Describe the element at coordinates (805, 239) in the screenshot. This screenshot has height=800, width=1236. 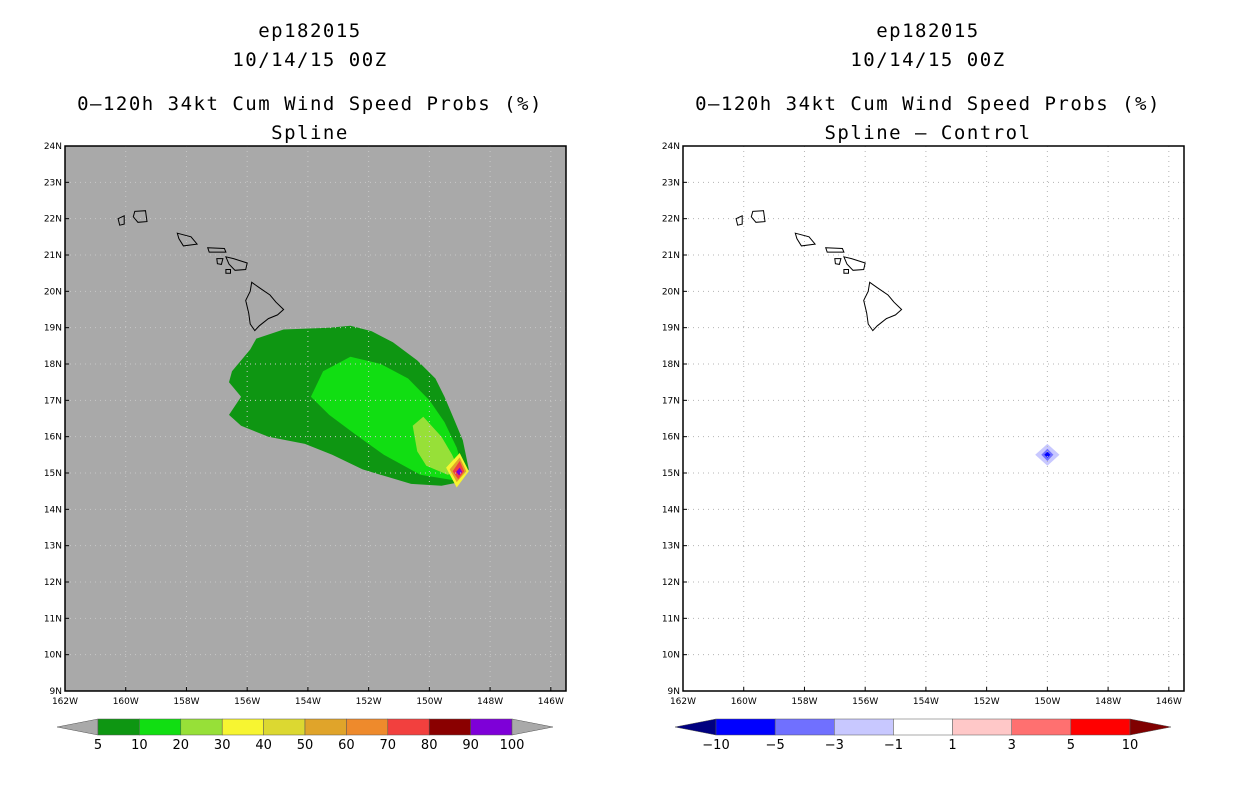
I see `island-oahu` at that location.